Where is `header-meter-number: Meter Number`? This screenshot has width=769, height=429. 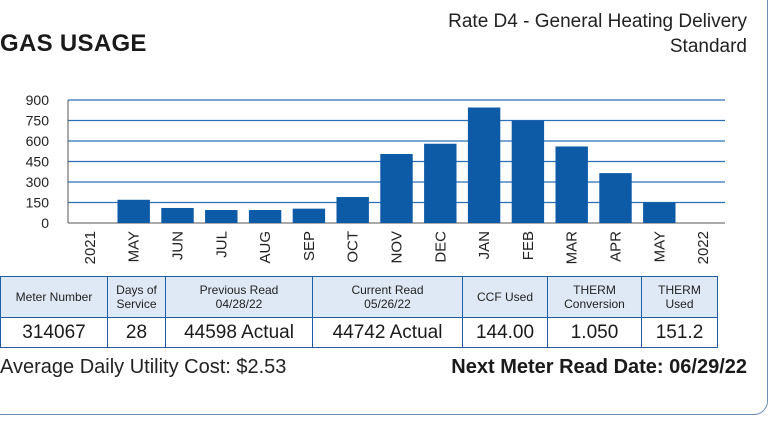 header-meter-number: Meter Number is located at coordinates (54, 297).